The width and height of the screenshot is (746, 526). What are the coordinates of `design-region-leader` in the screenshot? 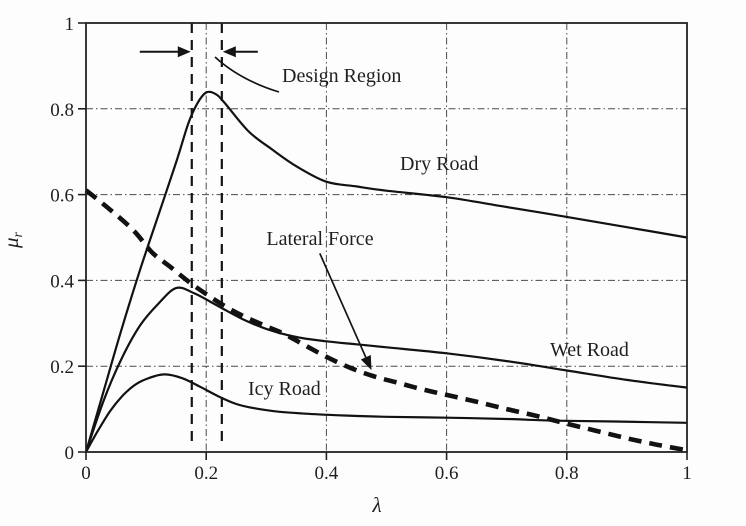 It's located at (247, 74).